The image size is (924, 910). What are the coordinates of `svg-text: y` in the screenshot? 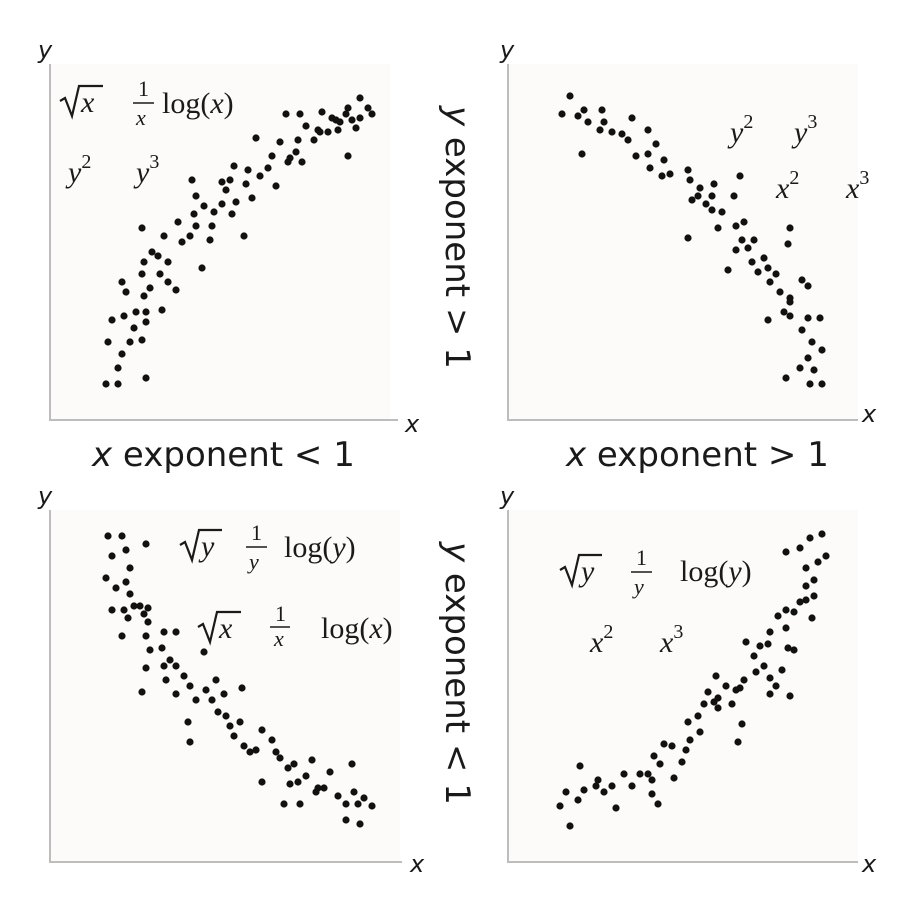 It's located at (586, 571).